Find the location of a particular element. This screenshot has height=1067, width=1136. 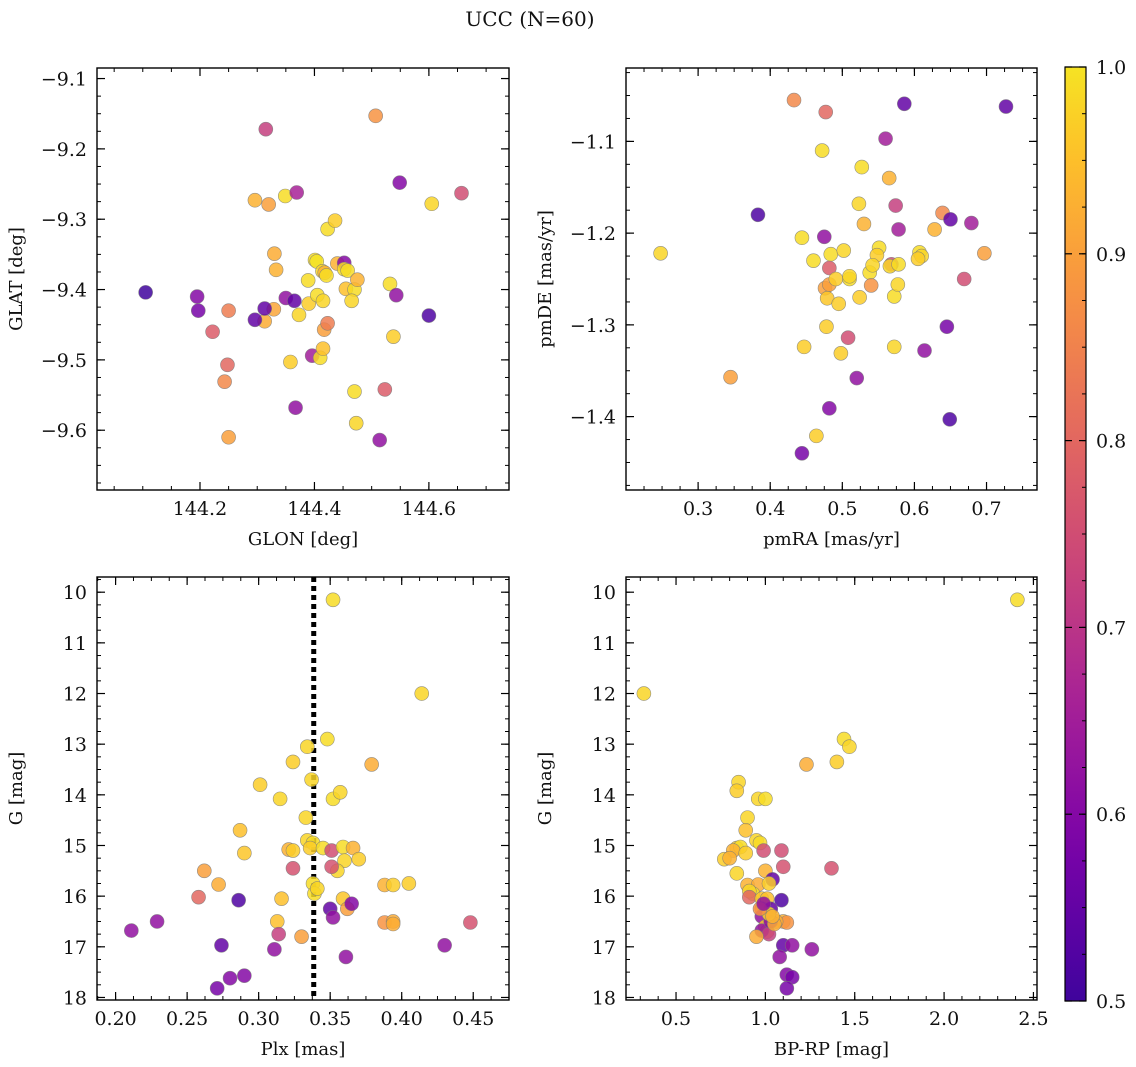

y-tick-label: 11 is located at coordinates (75, 644).